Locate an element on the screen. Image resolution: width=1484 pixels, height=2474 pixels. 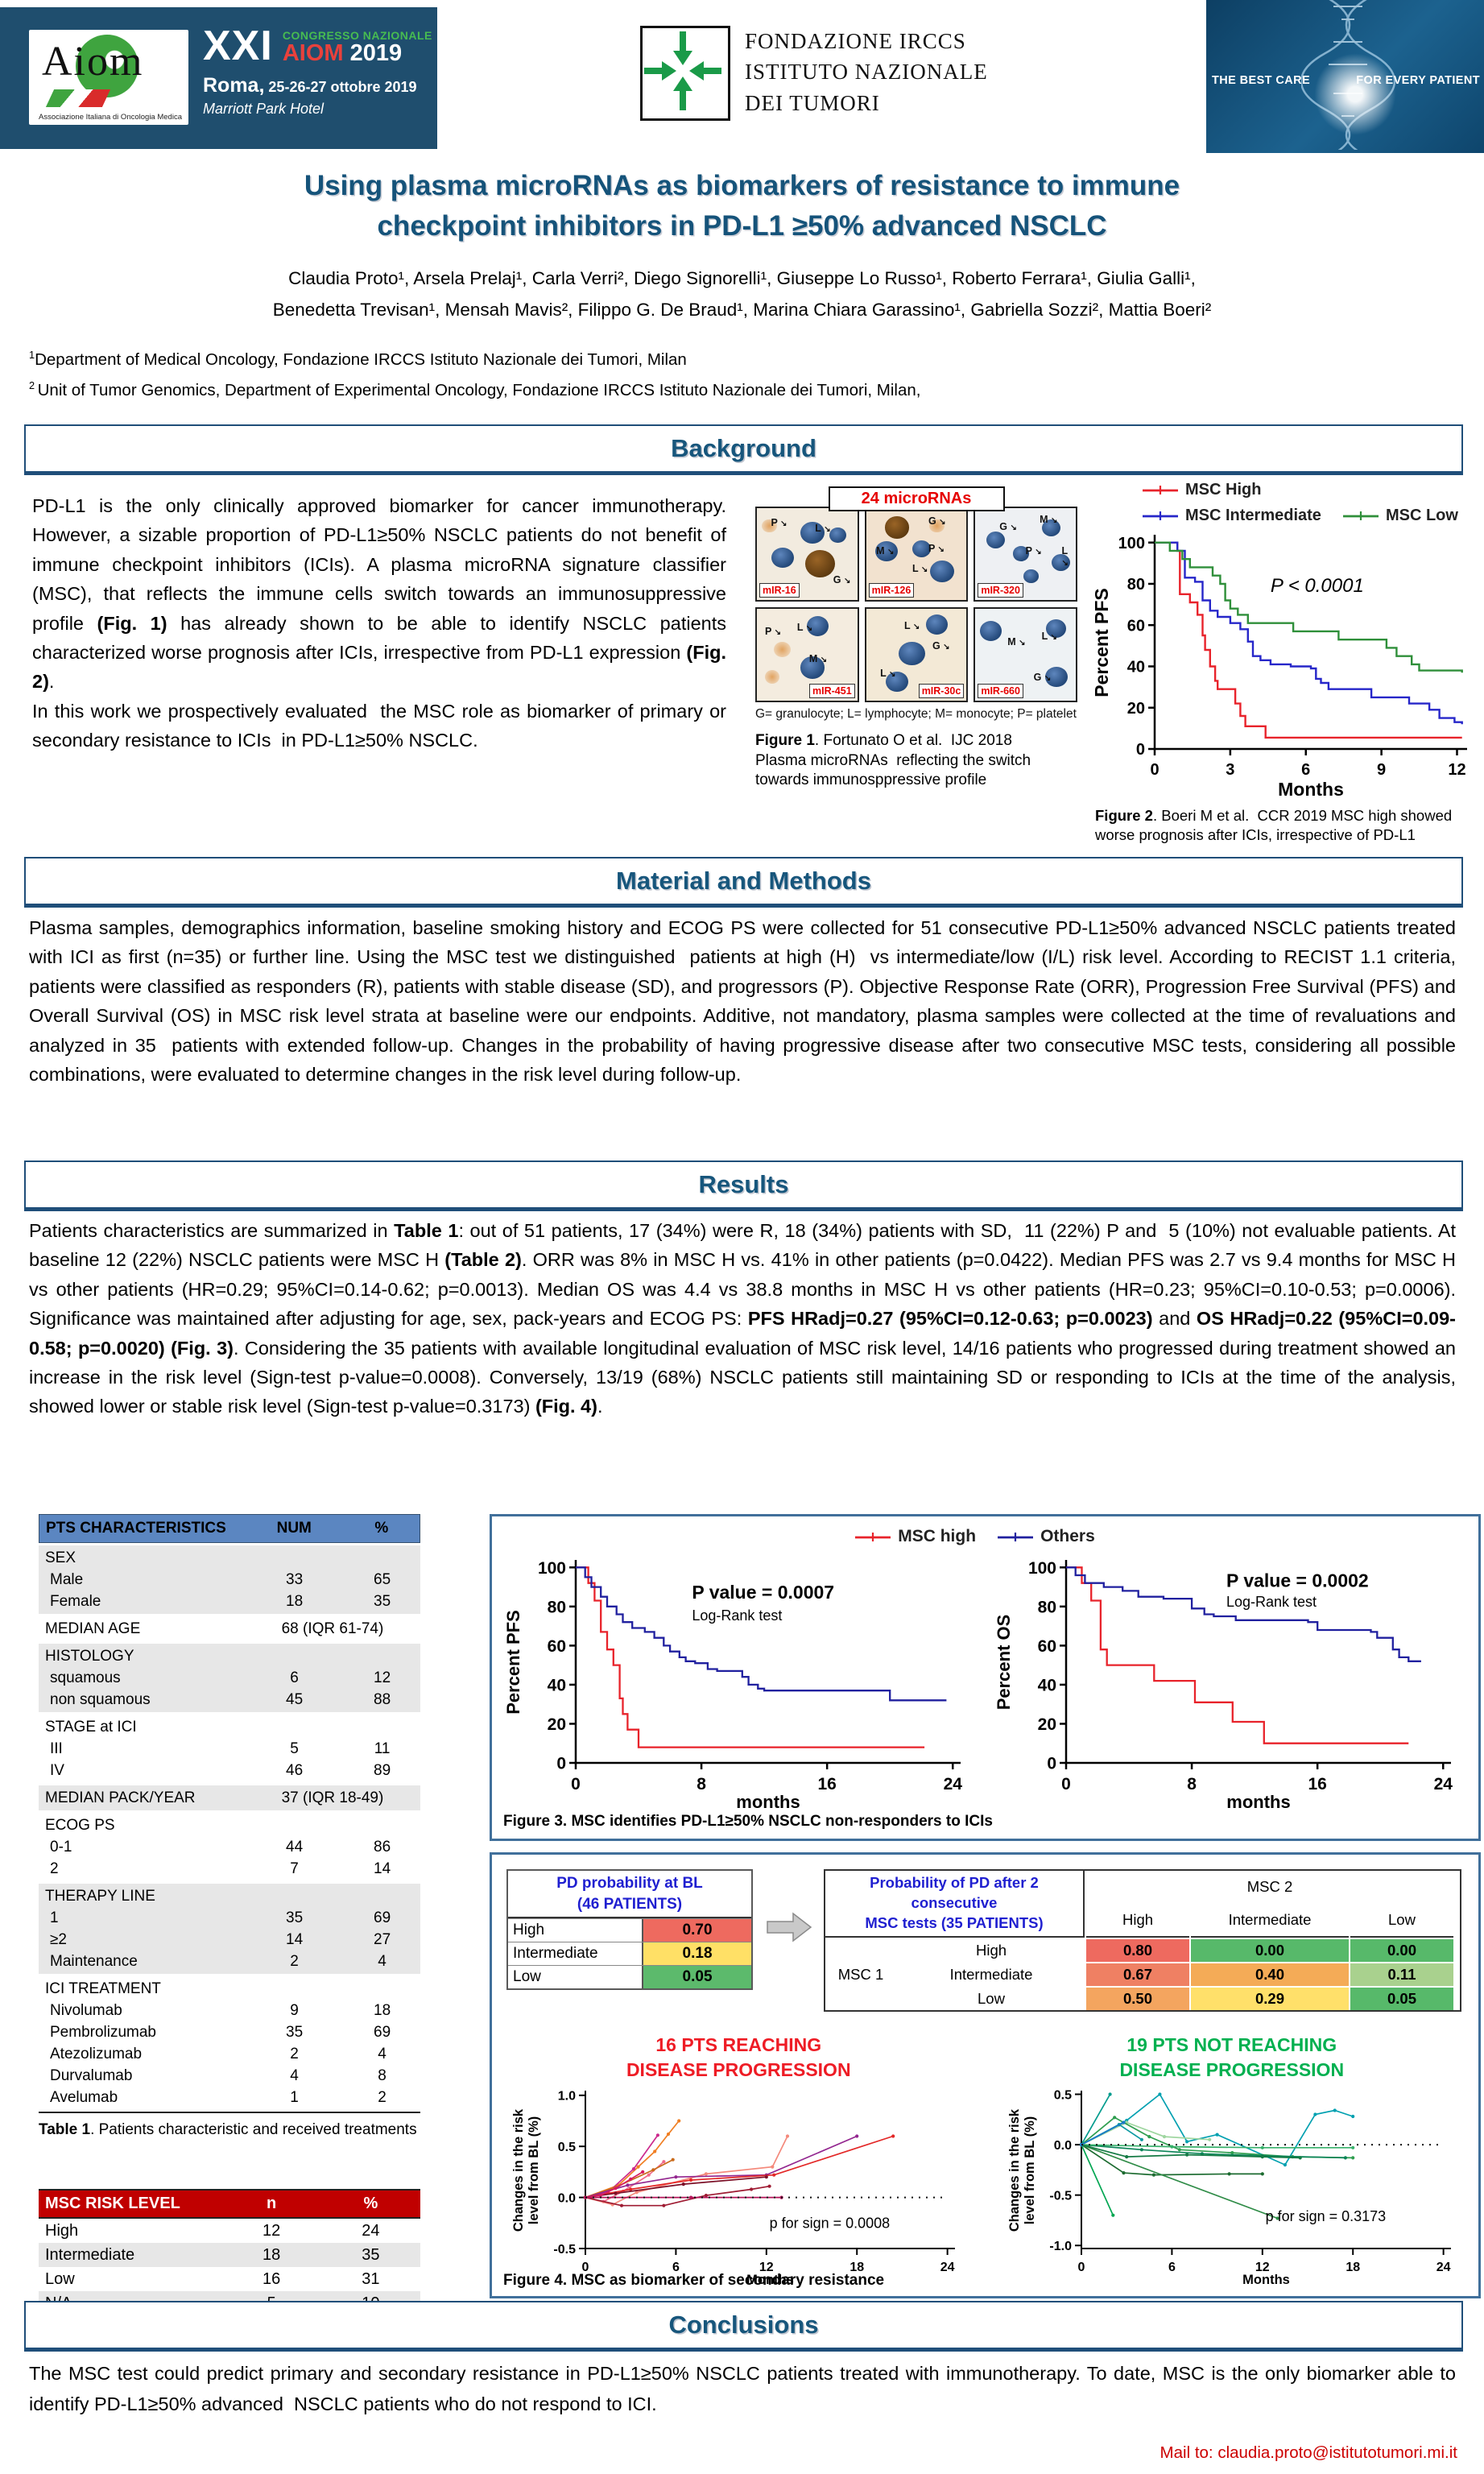
table-cell: 31 is located at coordinates (371, 2279).